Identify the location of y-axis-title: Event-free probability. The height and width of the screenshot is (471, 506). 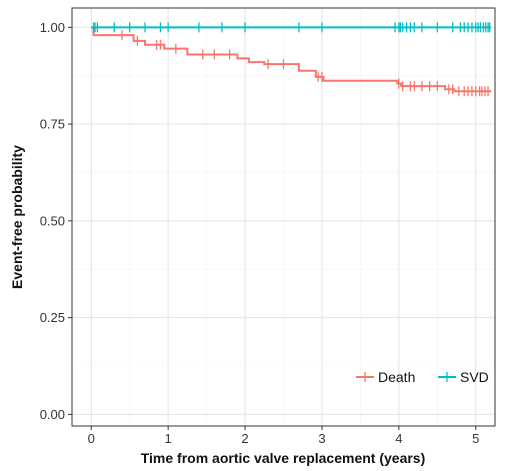
(17, 217).